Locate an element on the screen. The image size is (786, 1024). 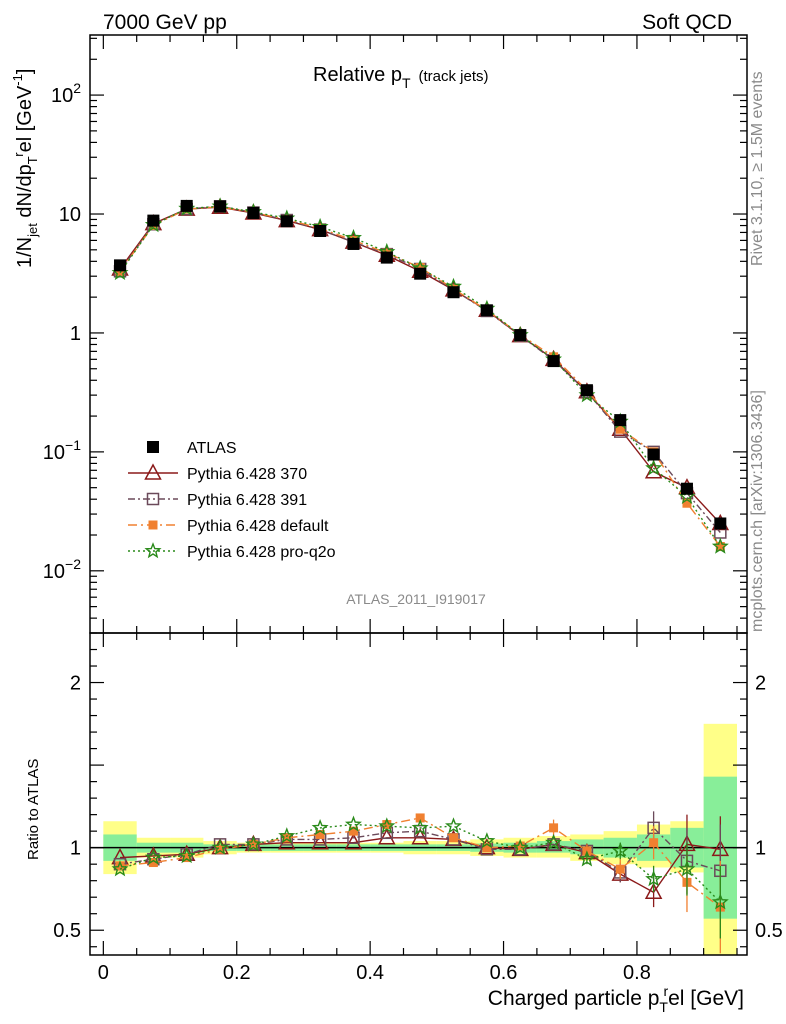
legend-marker-default is located at coordinates (153, 525).